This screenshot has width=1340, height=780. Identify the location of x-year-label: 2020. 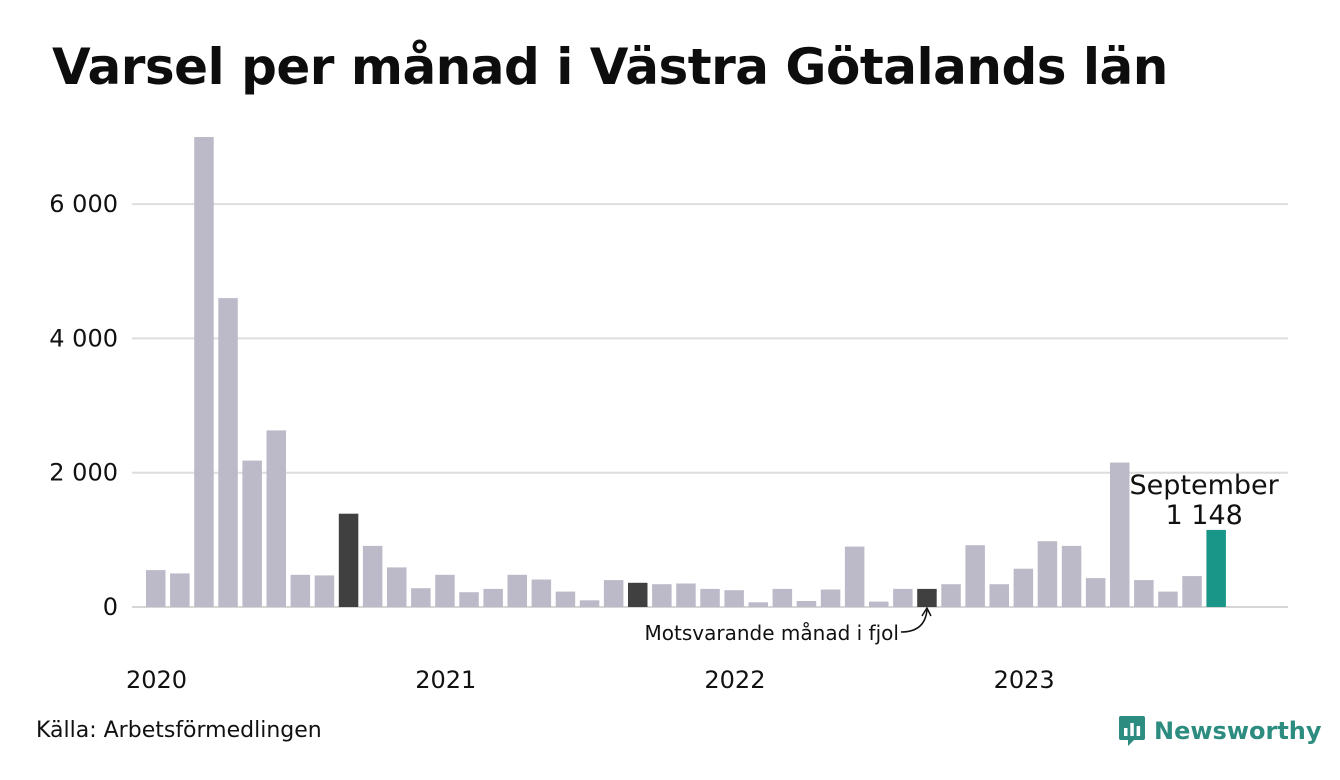
(156, 680).